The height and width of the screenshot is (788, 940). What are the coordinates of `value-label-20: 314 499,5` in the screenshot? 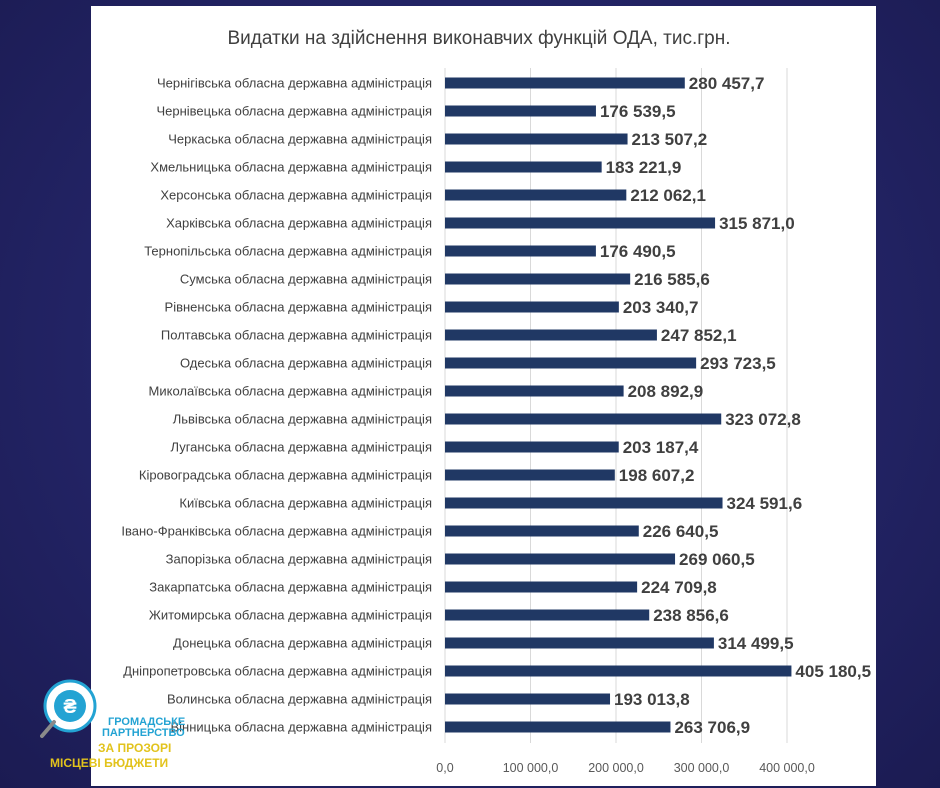 It's located at (756, 643).